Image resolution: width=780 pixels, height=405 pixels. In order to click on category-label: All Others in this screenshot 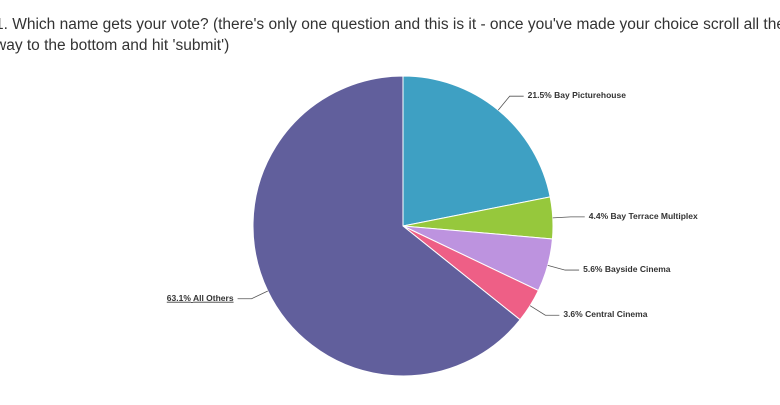, I will do `click(213, 298)`.